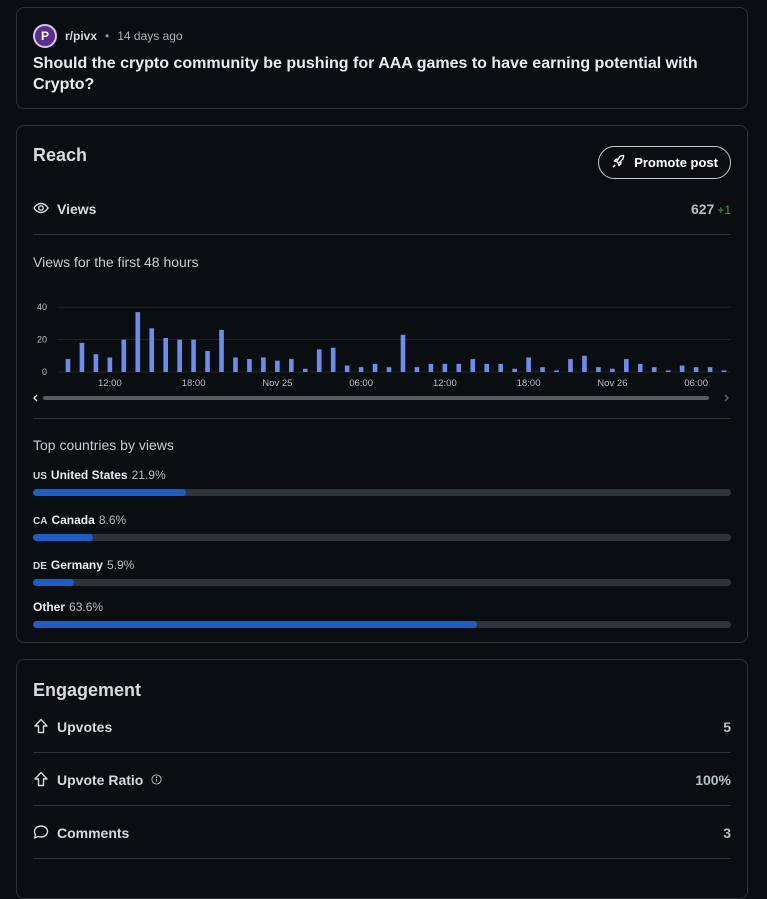 This screenshot has width=767, height=899. What do you see at coordinates (713, 780) in the screenshot?
I see `upvote-ratio-value: 100%` at bounding box center [713, 780].